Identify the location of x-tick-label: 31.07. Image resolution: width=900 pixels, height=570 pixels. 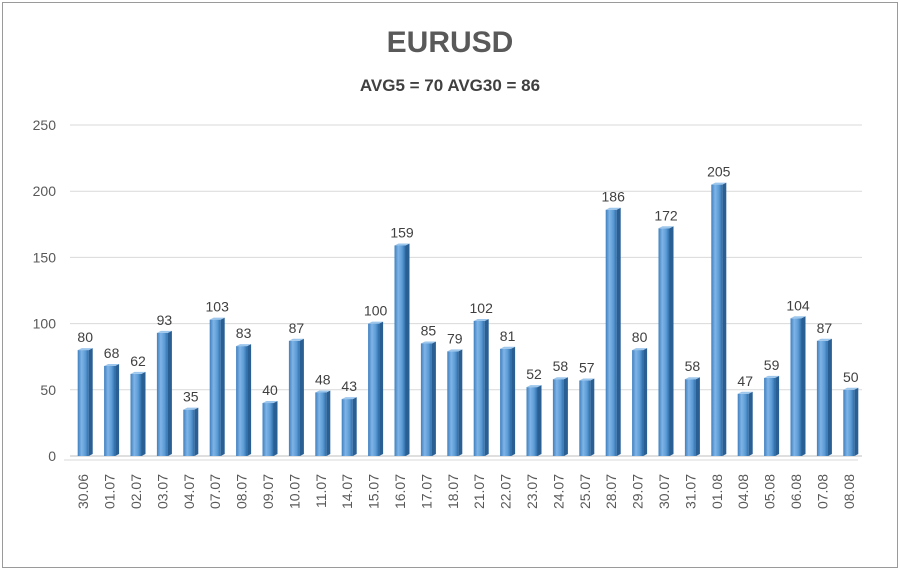
(690, 491).